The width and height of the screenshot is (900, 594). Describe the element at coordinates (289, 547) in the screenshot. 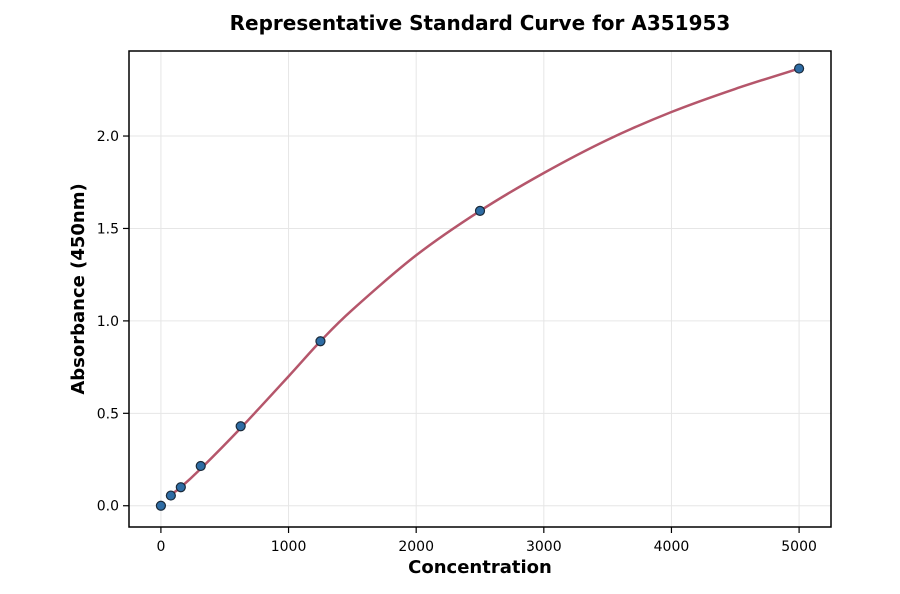

I see `x-tick-label: 1000` at that location.